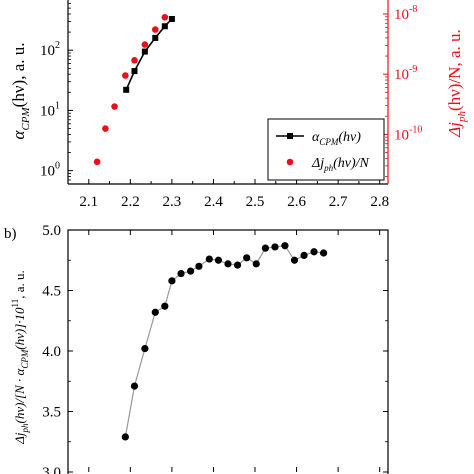 This screenshot has width=474, height=474. Describe the element at coordinates (19, 284) in the screenshot. I see `label-unit: , a. u.` at that location.